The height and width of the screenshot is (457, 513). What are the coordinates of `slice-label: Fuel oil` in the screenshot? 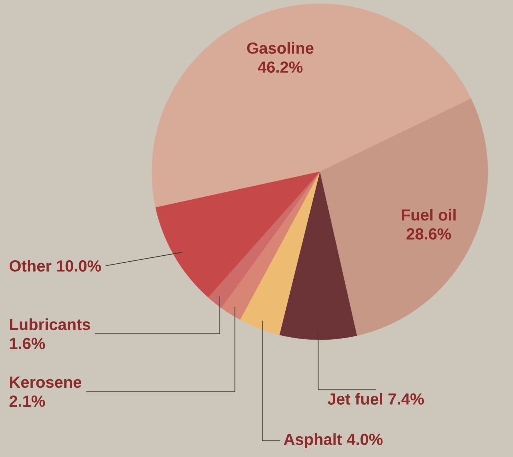 It's located at (429, 215).